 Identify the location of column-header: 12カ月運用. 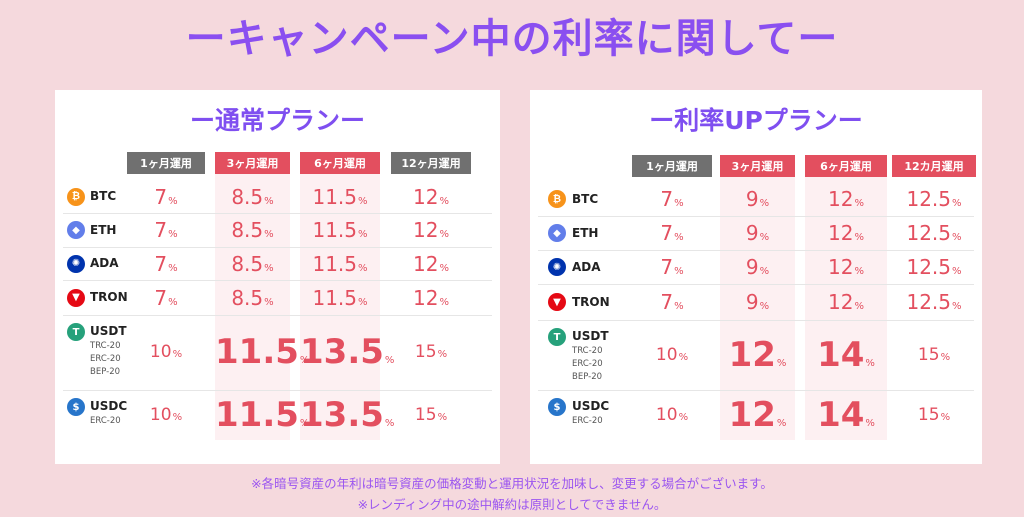
(934, 166).